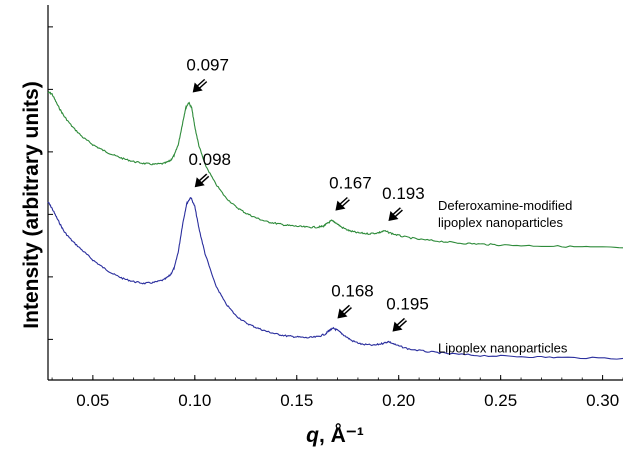 This screenshot has width=623, height=452. Describe the element at coordinates (403, 193) in the screenshot. I see `peak-label: 0.193` at that location.